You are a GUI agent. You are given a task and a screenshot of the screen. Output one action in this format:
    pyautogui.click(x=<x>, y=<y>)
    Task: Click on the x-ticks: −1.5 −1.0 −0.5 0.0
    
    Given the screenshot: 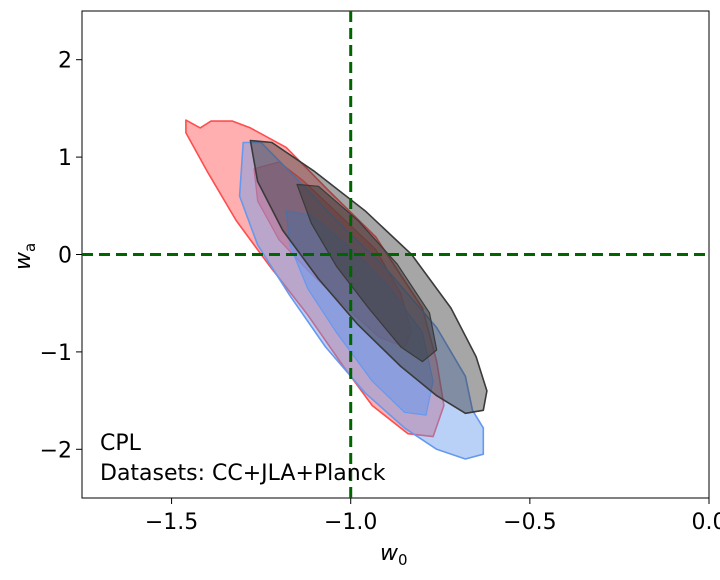 What is the action you would take?
    pyautogui.click(x=432, y=516)
    